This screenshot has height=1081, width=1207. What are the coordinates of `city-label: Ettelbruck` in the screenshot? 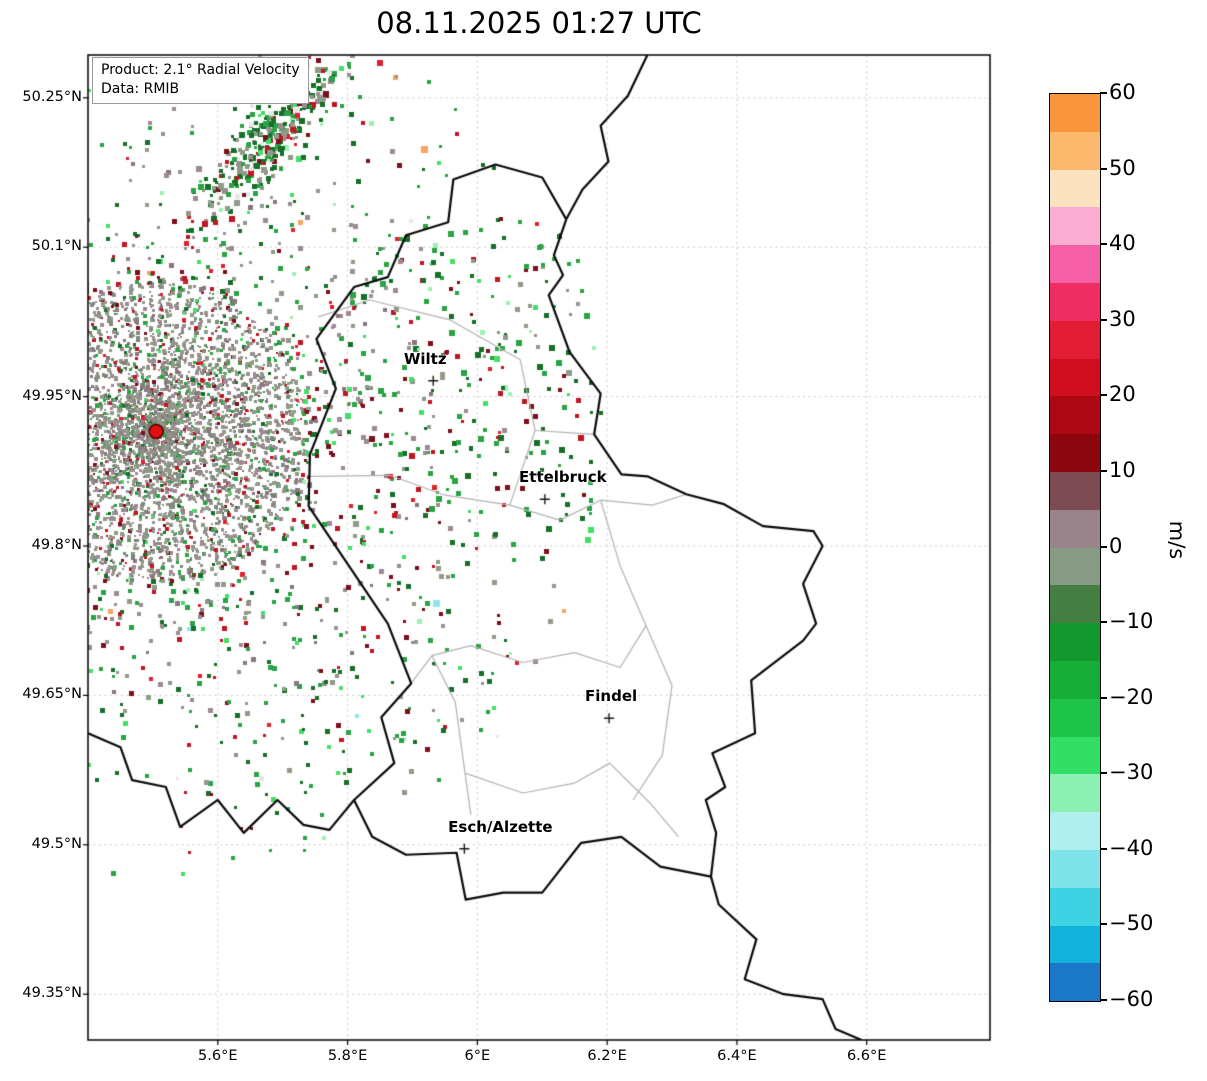 It's located at (563, 477).